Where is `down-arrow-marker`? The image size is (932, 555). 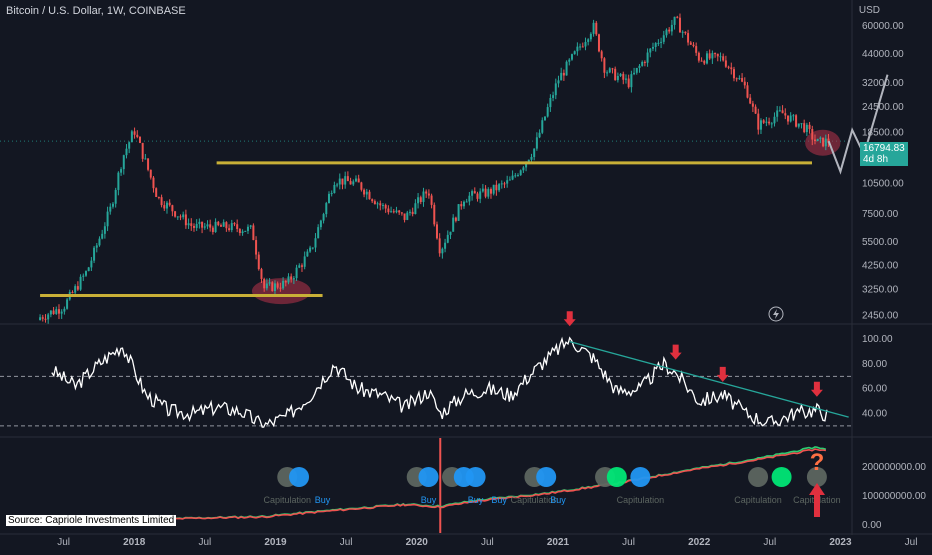
down-arrow-marker is located at coordinates (722, 374).